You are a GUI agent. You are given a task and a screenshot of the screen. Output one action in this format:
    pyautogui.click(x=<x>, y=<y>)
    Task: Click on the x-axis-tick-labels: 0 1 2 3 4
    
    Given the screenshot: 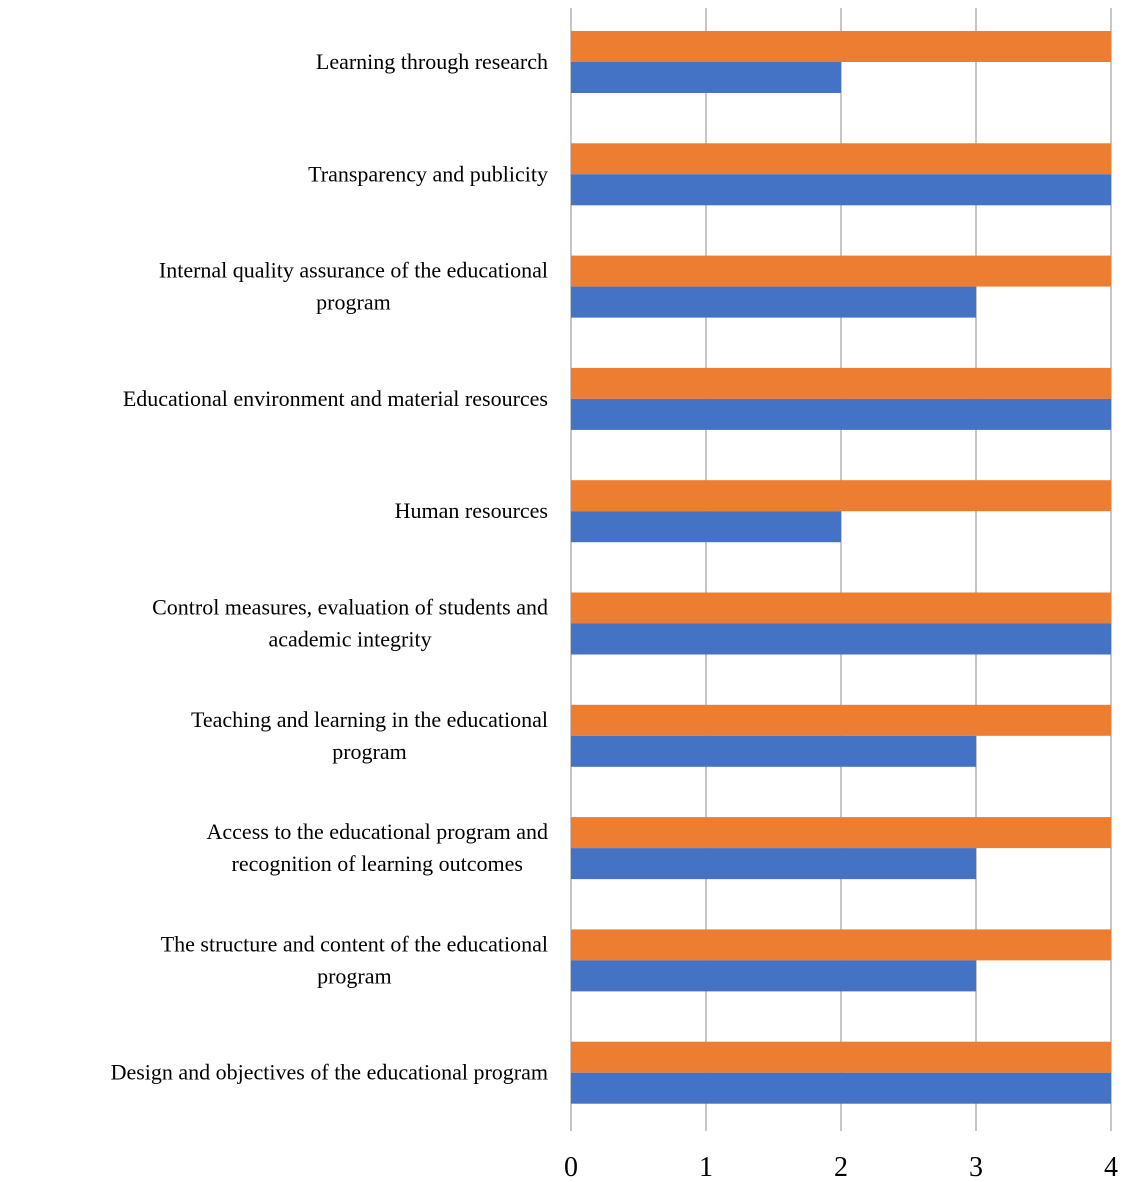 What is the action you would take?
    pyautogui.click(x=841, y=1167)
    